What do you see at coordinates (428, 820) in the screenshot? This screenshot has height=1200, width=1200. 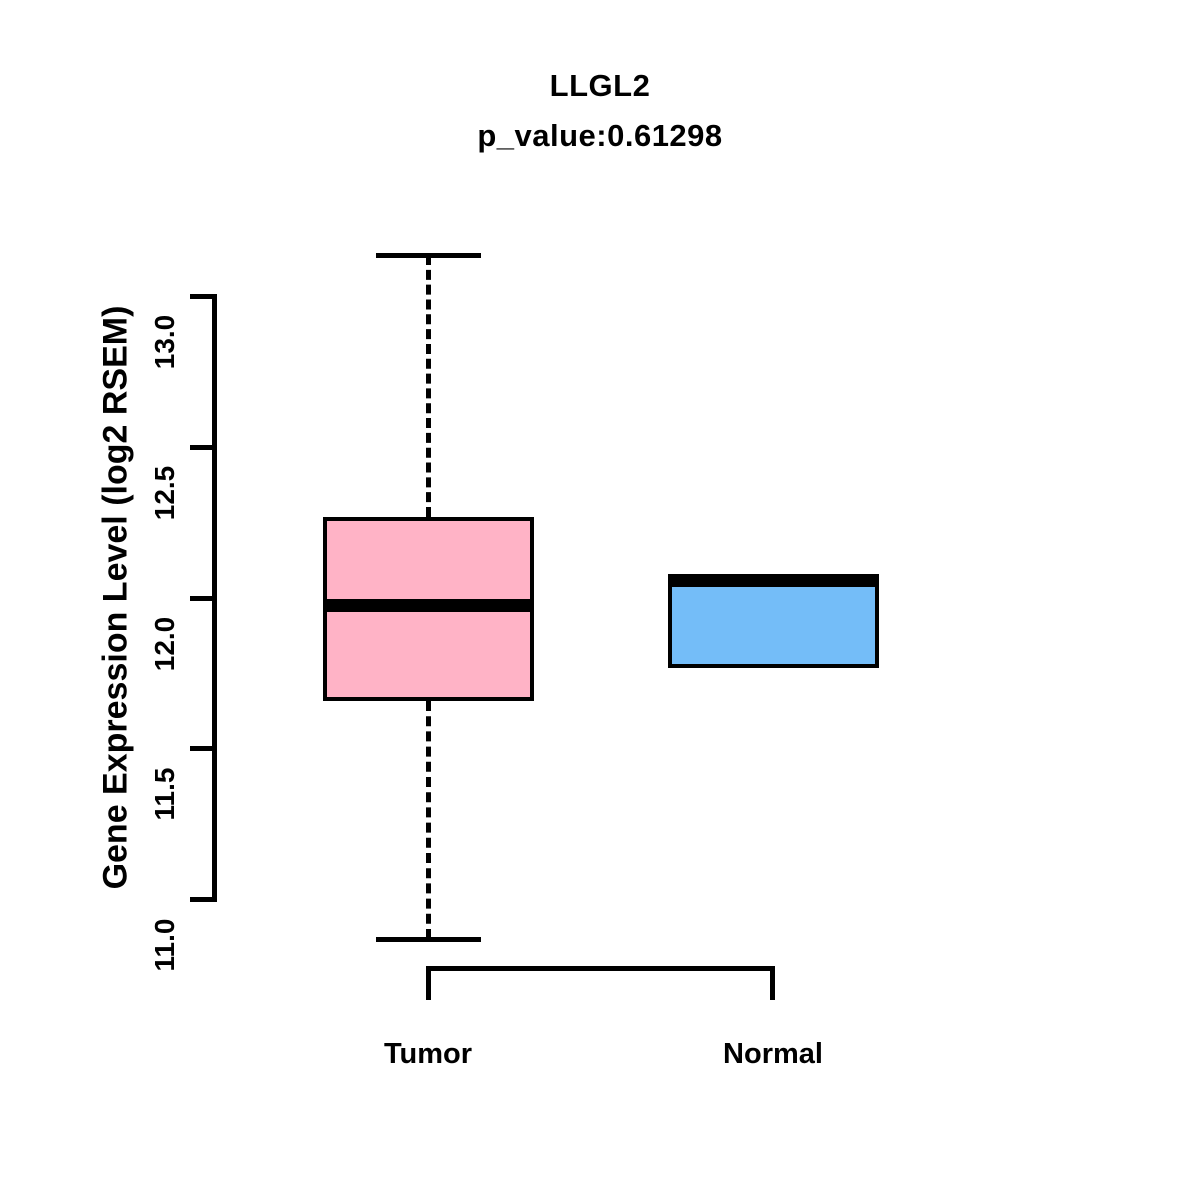 I see `tumor-lower-whisker-line` at bounding box center [428, 820].